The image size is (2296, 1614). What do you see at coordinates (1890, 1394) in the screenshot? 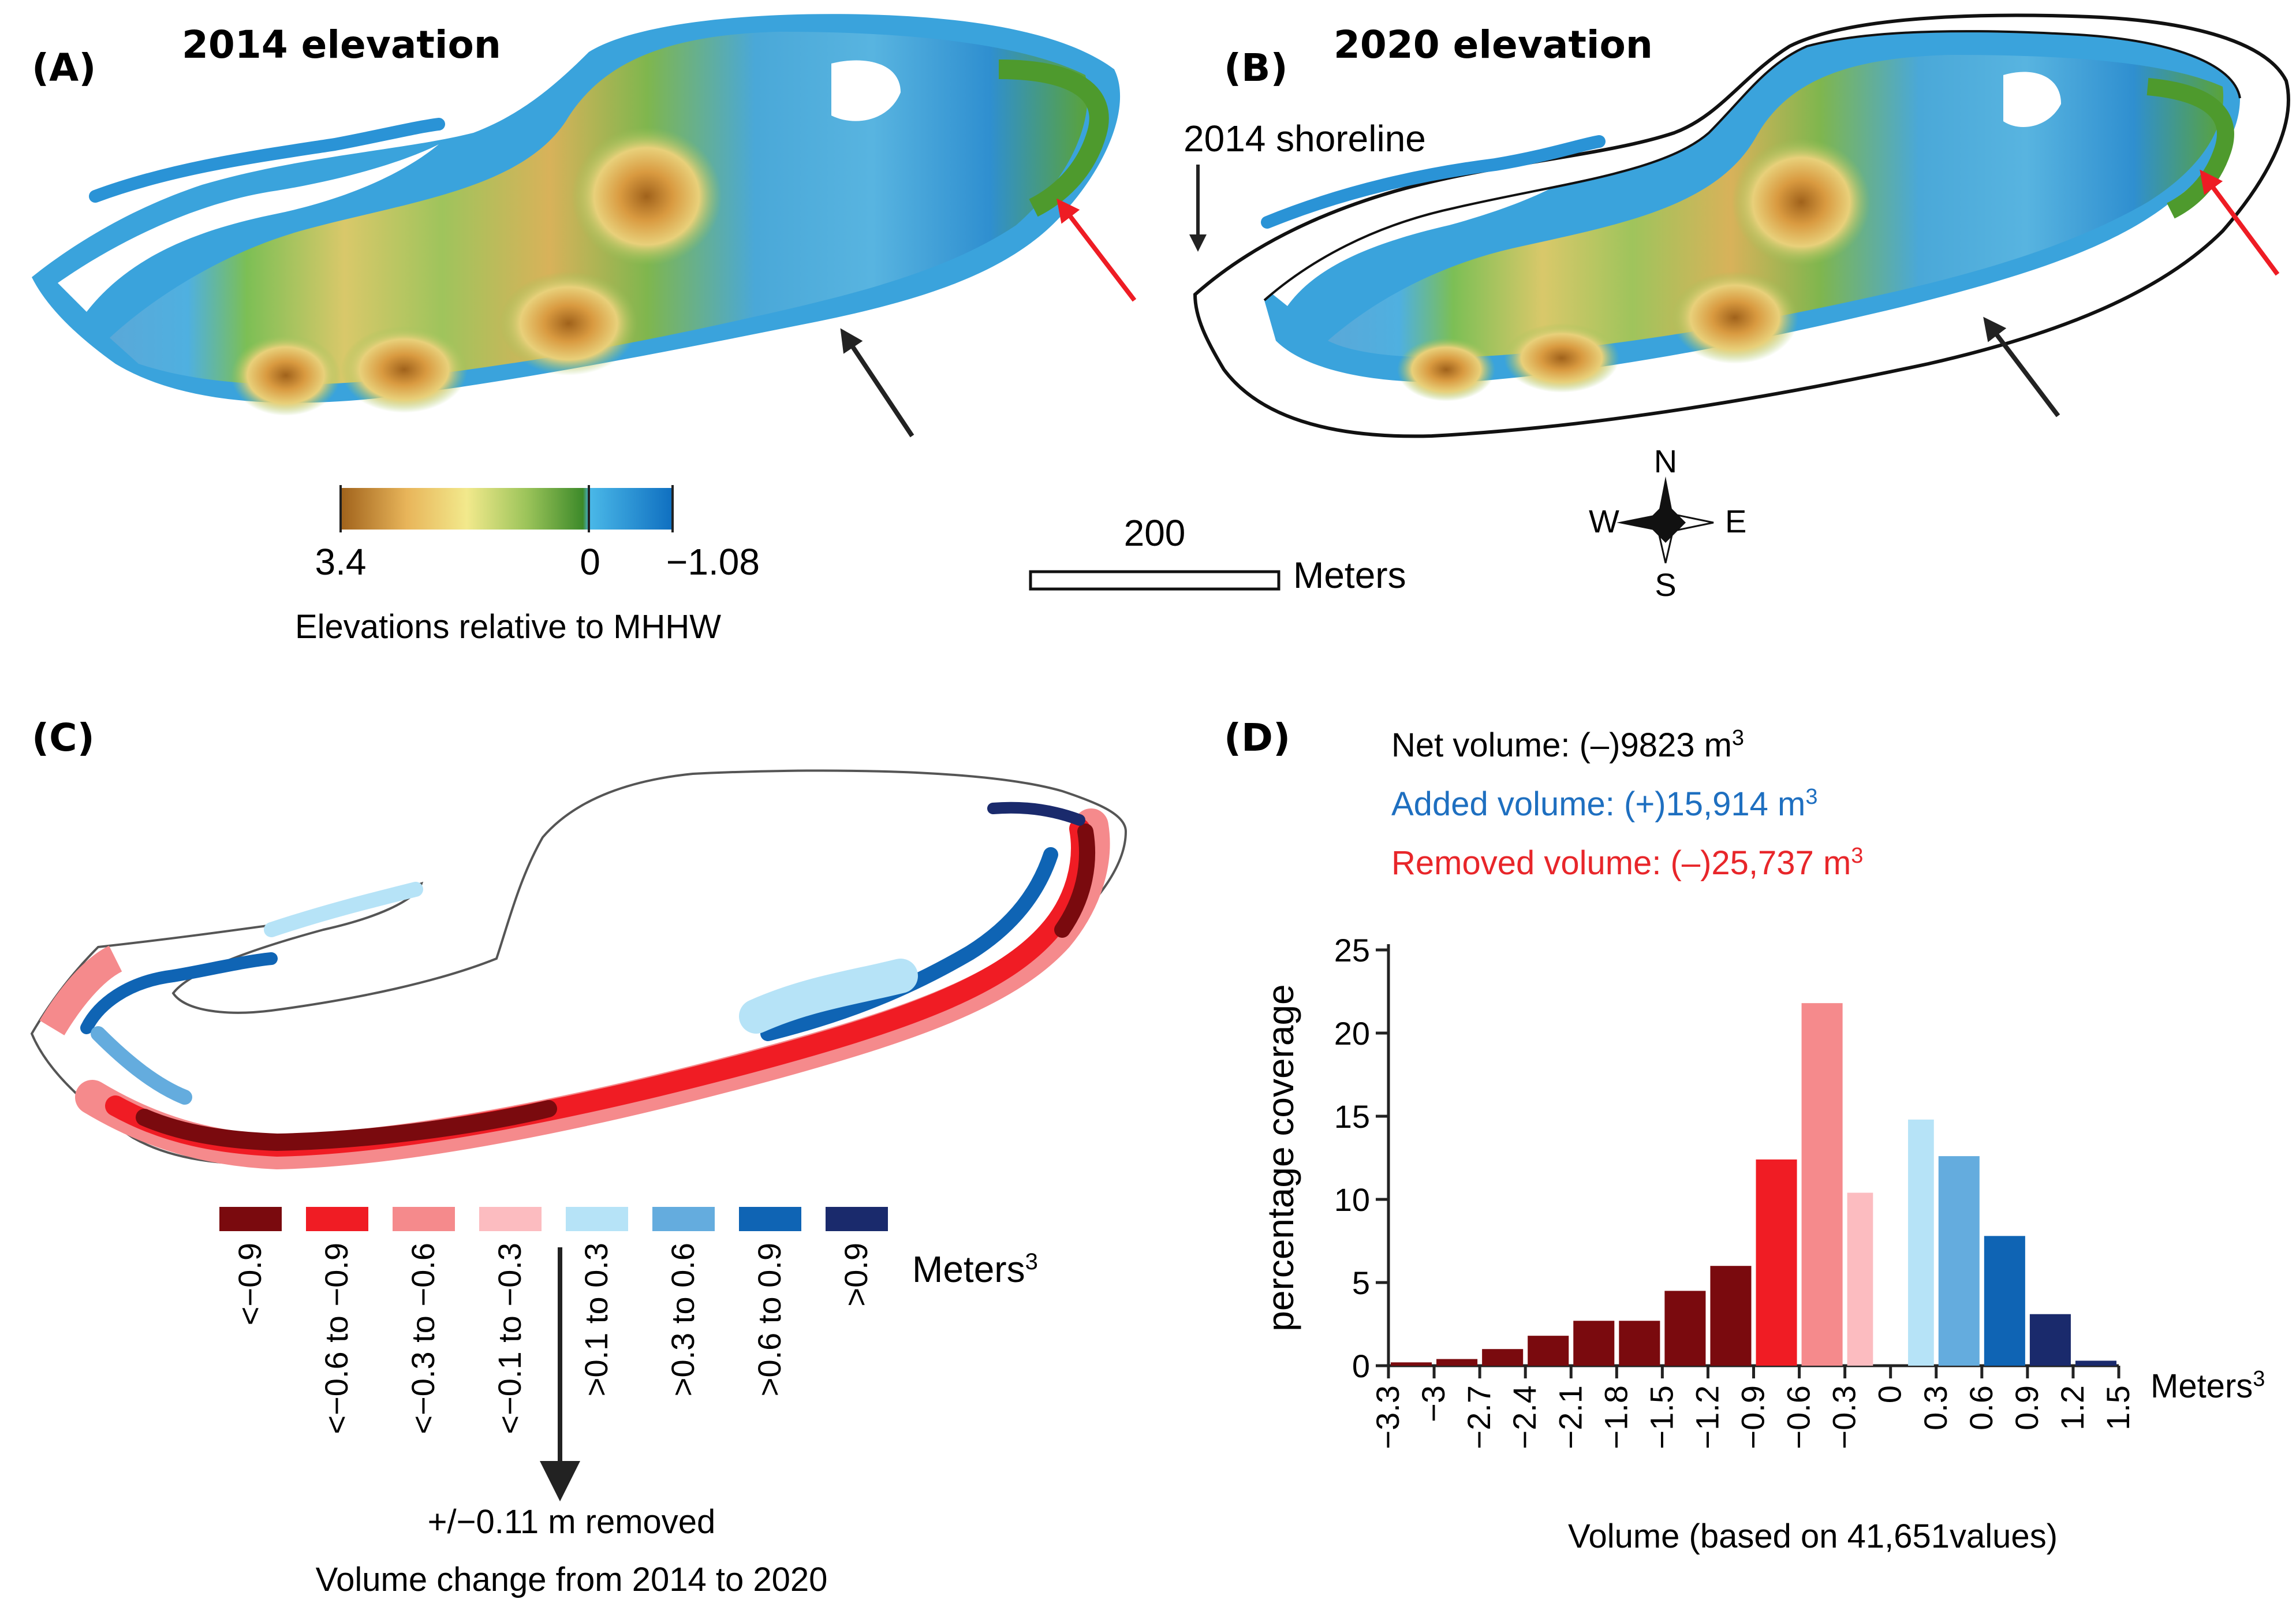
I see `x-tick-label: 0` at bounding box center [1890, 1394].